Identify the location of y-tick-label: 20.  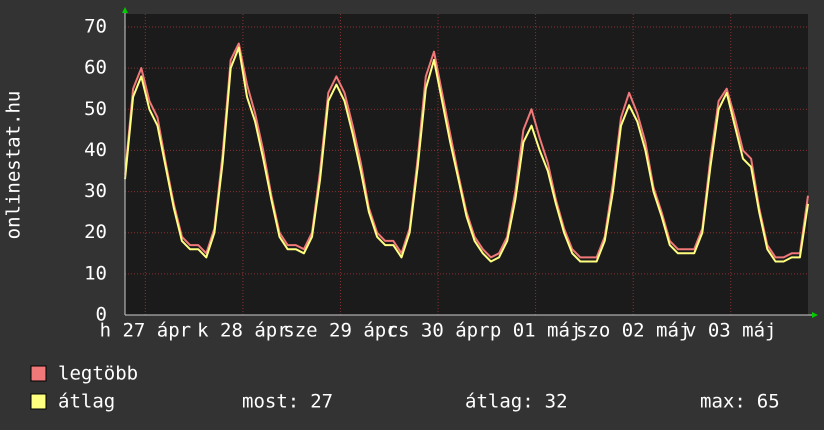
(95, 232).